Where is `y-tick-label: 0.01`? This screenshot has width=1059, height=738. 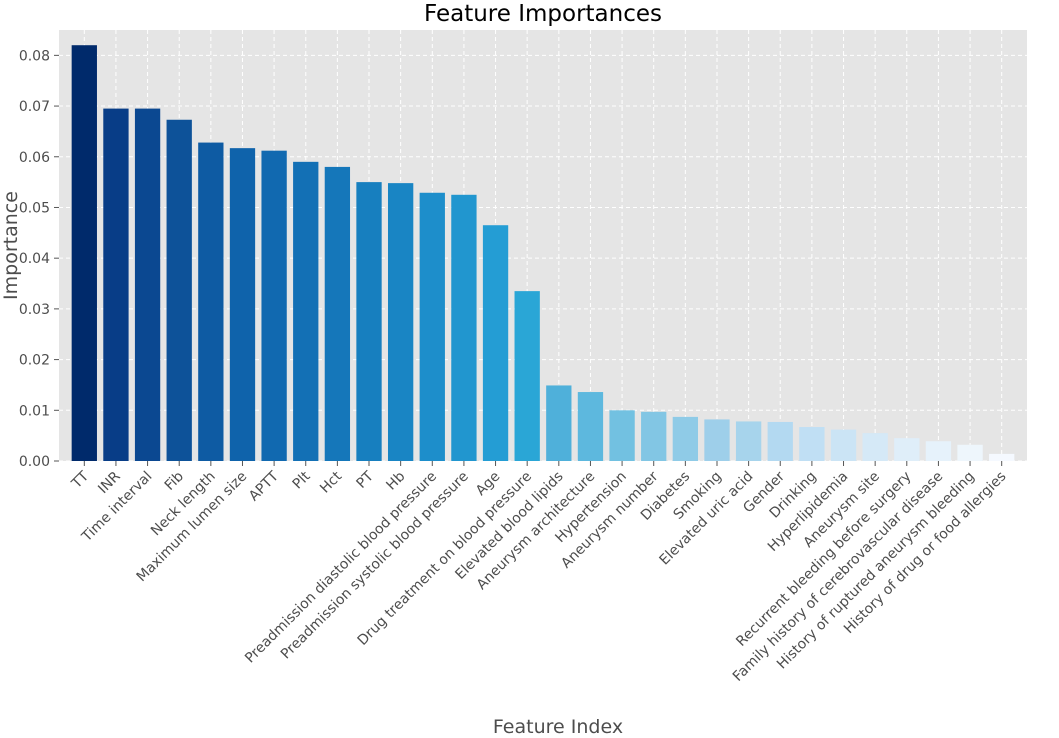 y-tick-label: 0.01 is located at coordinates (34, 411).